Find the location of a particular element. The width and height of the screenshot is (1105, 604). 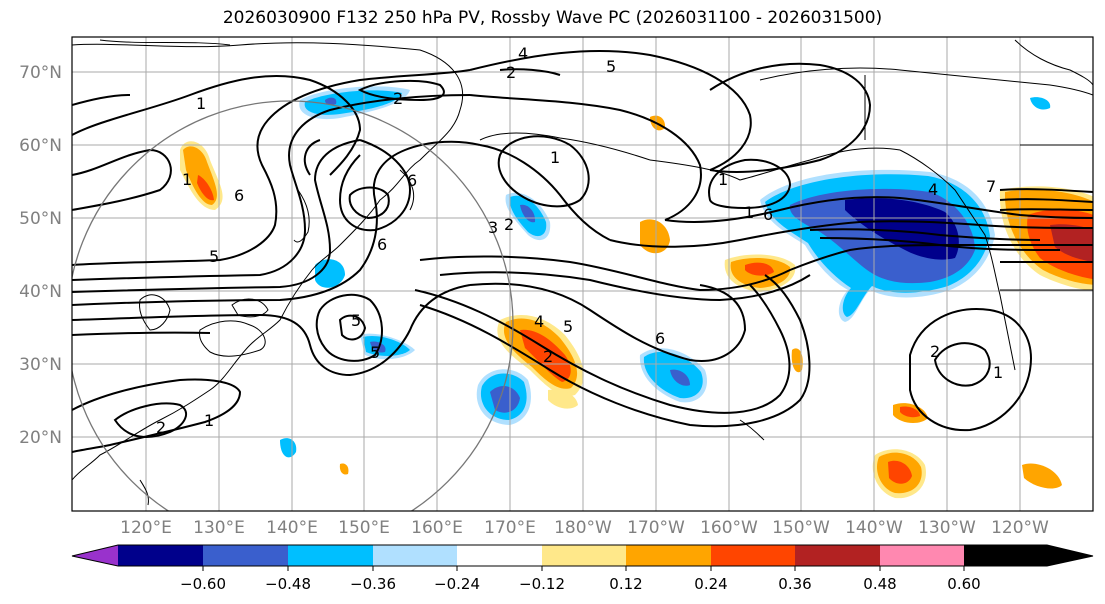

lon-label: 120°W is located at coordinates (1020, 528).